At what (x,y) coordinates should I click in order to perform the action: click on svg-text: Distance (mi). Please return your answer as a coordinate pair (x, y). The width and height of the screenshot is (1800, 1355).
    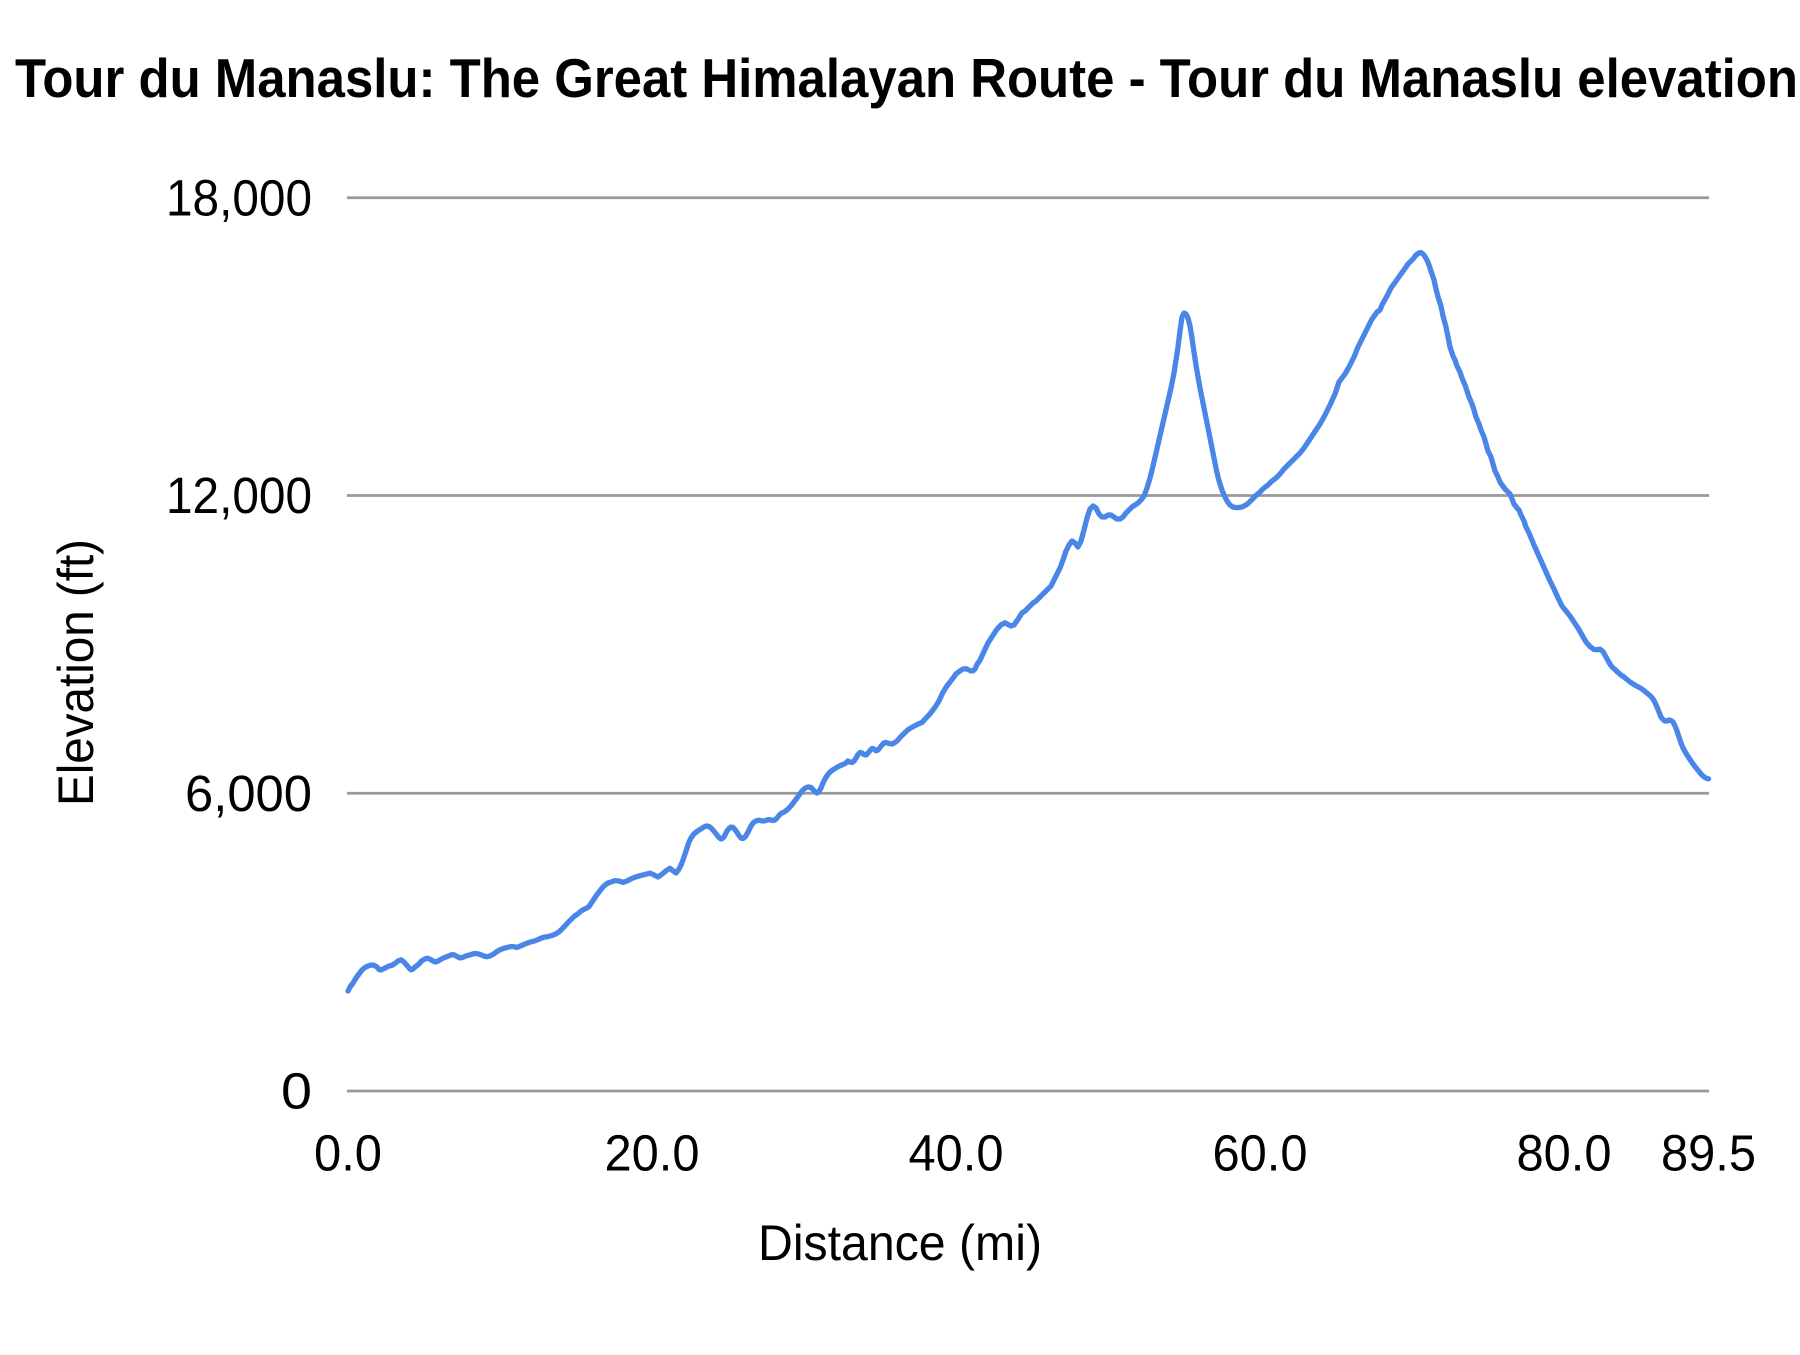
    Looking at the image, I should click on (900, 1243).